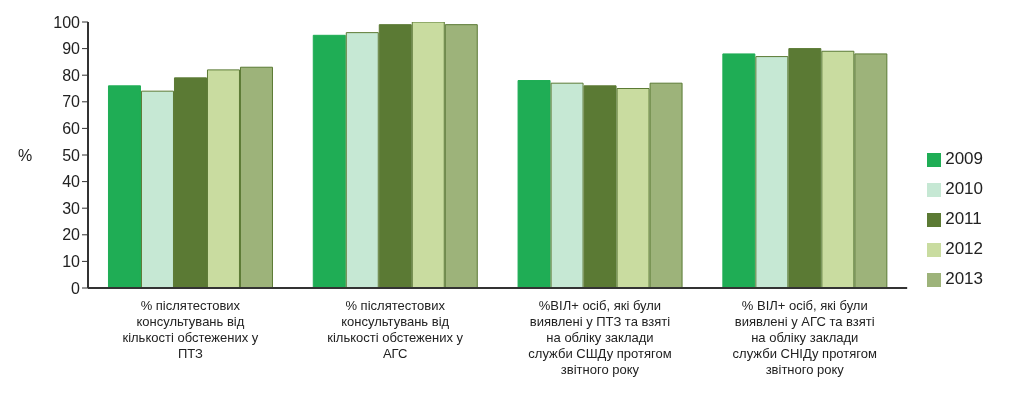 The image size is (1023, 412). What do you see at coordinates (71, 155) in the screenshot?
I see `y-tick-label: 50` at bounding box center [71, 155].